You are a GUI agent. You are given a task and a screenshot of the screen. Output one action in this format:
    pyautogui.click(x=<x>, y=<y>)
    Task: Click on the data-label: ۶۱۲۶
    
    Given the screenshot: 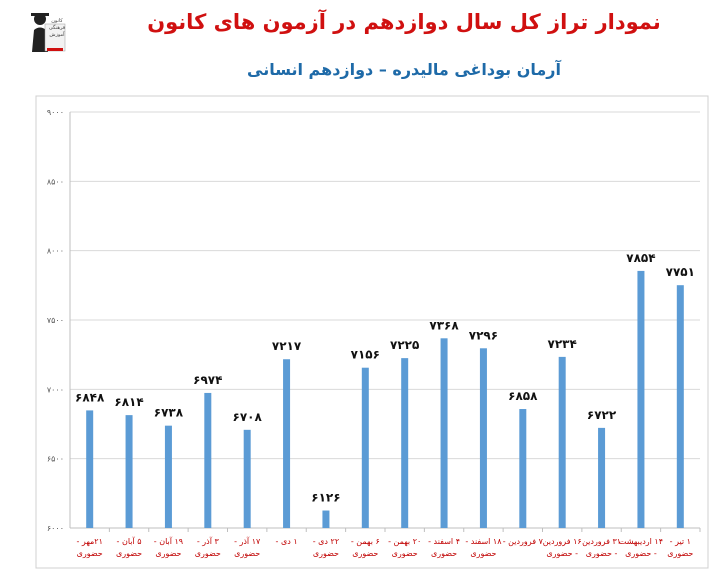 What is the action you would take?
    pyautogui.click(x=325, y=498)
    